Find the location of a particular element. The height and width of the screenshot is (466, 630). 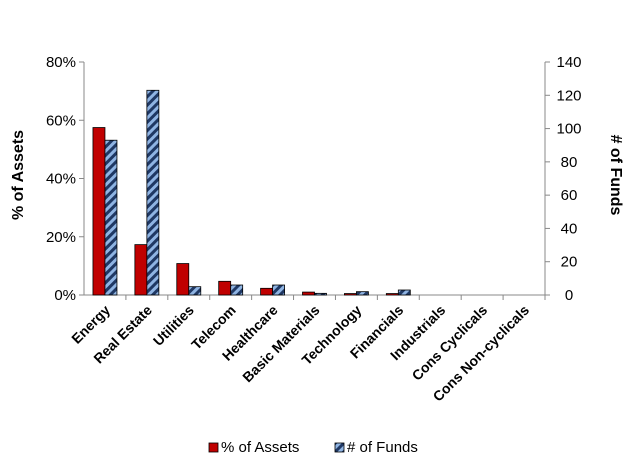

y-tick-label: 20% is located at coordinates (61, 237).